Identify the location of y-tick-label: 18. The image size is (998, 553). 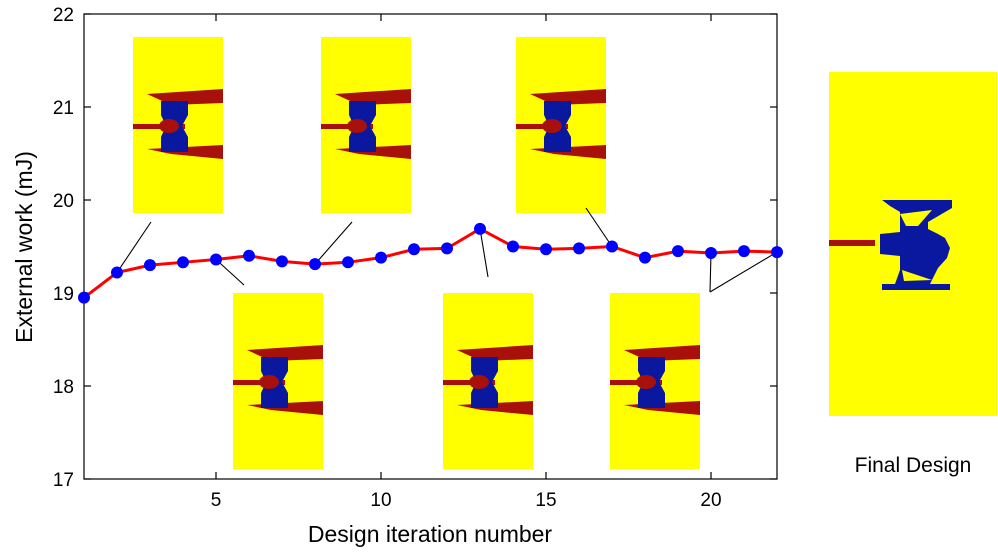
(63, 387).